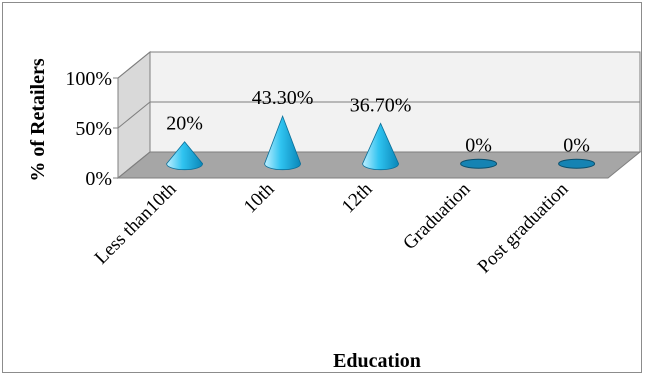 The image size is (646, 377). I want to click on x-tick-label: 12th, so click(357, 197).